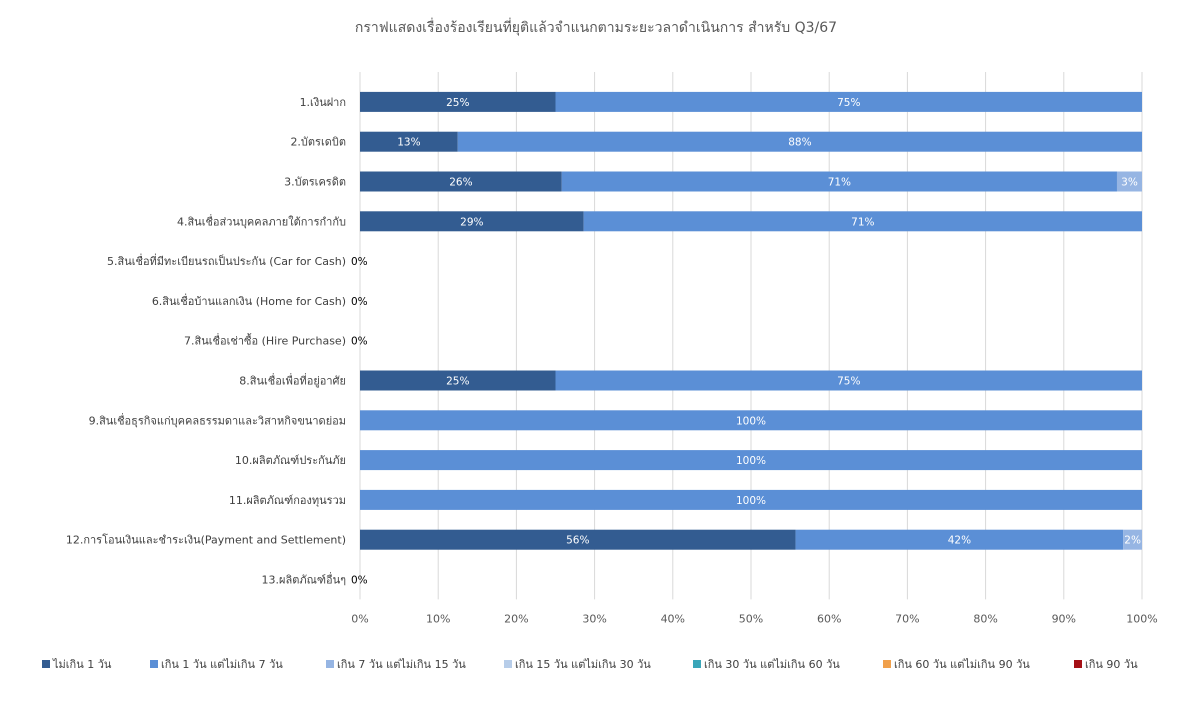  Describe the element at coordinates (962, 664) in the screenshot. I see `legend-label: เกิน 60 วัน แต่ไม่เกิน 90 วัน` at that location.